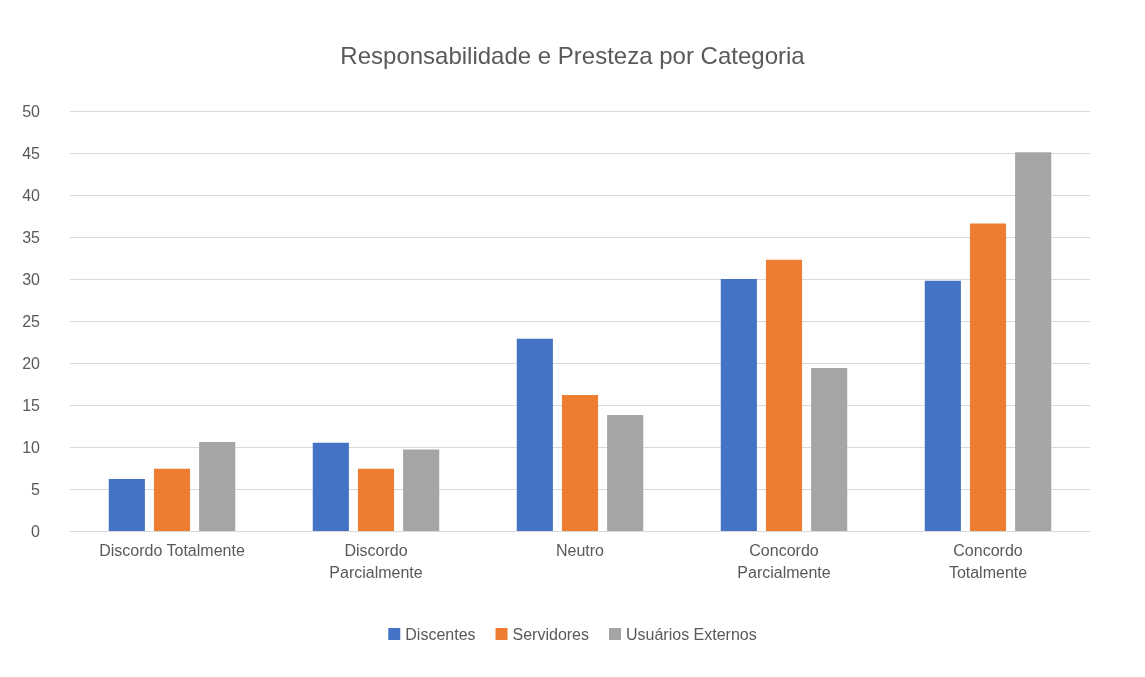 This screenshot has width=1145, height=677. I want to click on x-tick-label: Neutro, so click(580, 550).